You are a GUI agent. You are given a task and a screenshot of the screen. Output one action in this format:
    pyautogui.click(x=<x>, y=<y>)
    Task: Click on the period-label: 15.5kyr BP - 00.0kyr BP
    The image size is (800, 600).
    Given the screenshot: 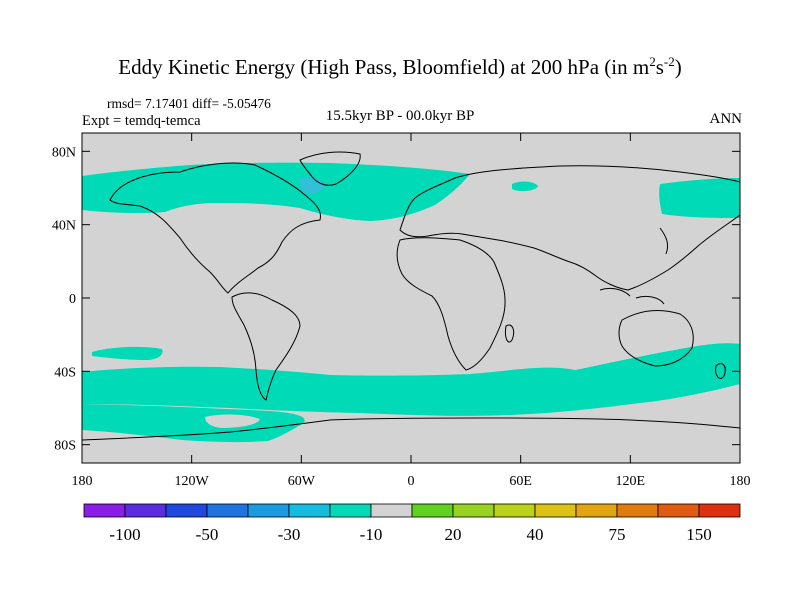 What is the action you would take?
    pyautogui.click(x=400, y=116)
    